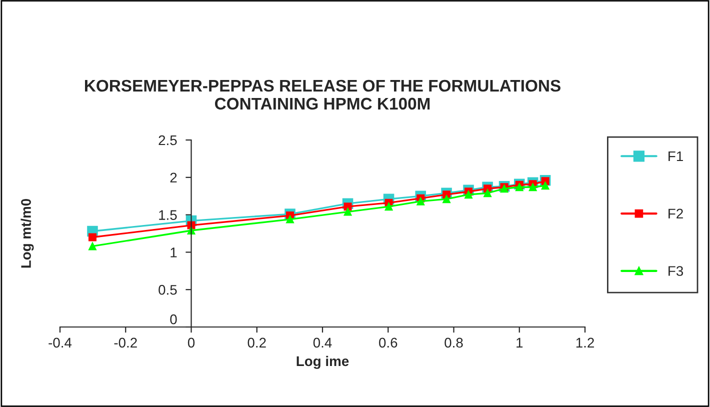 Image resolution: width=710 pixels, height=407 pixels. Describe the element at coordinates (125, 343) in the screenshot. I see `x-tick-label: -0.2` at that location.